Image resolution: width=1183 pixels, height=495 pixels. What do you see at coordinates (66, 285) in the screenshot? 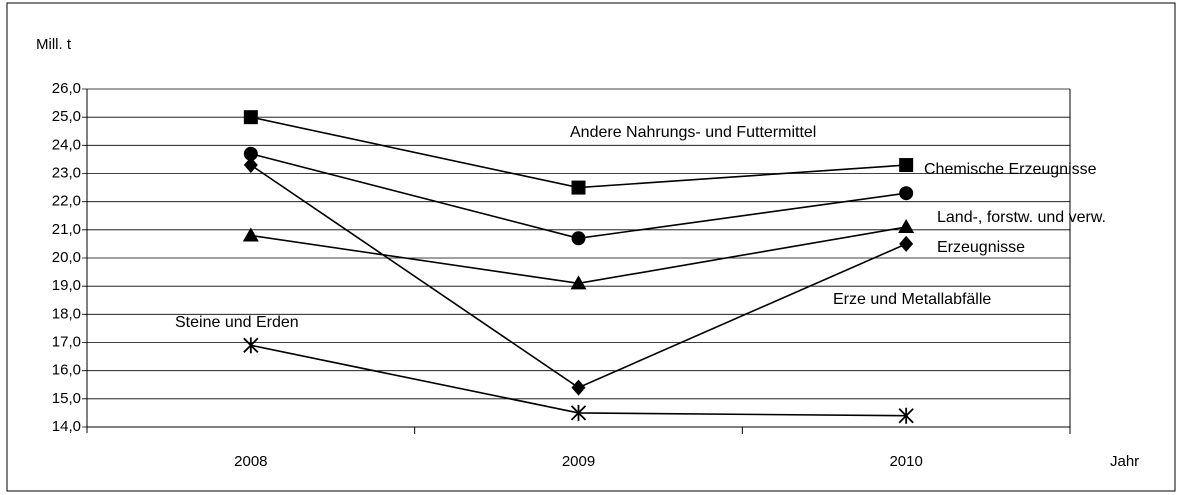
I see `y-tick-label: 19,0` at bounding box center [66, 285].